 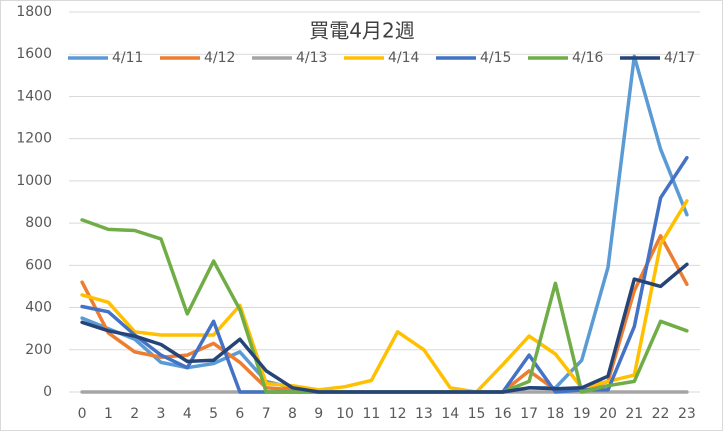 I want to click on x-tick-label: 16, so click(x=503, y=414).